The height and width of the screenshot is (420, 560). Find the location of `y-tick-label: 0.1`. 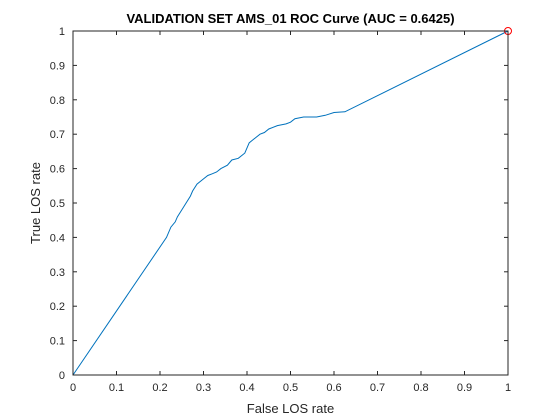

y-tick-label: 0.1 is located at coordinates (57, 342).